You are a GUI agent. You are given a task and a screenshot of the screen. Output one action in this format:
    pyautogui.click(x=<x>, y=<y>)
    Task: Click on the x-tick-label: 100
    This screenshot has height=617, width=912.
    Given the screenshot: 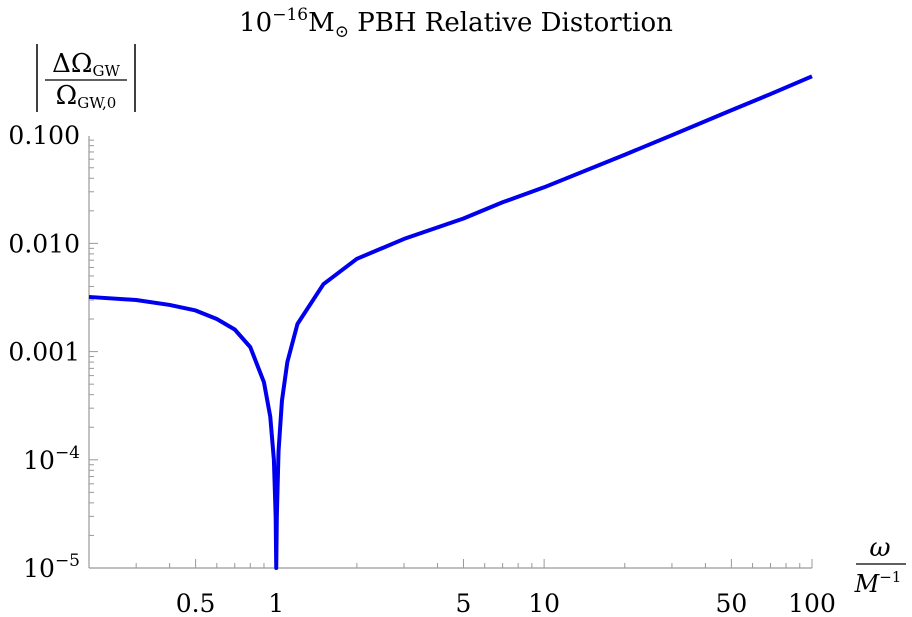 What is the action you would take?
    pyautogui.click(x=812, y=603)
    